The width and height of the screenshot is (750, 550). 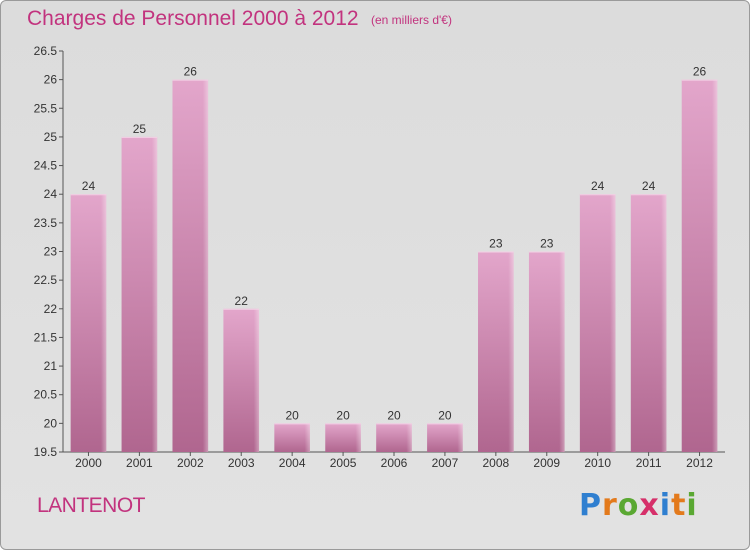 What do you see at coordinates (51, 366) in the screenshot?
I see `y-tick-label: 21` at bounding box center [51, 366].